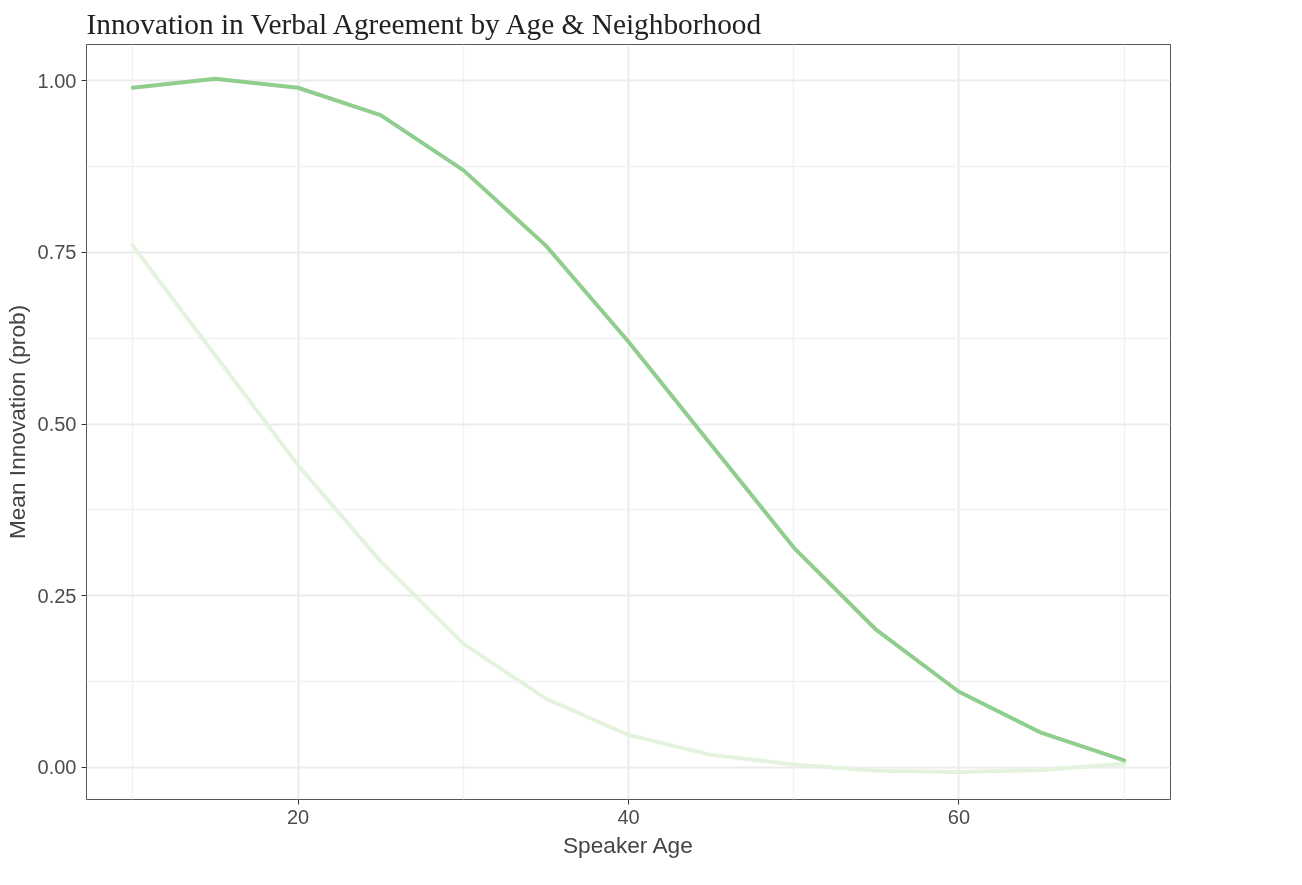  I want to click on y-tick-label: 0.50, so click(57, 424).